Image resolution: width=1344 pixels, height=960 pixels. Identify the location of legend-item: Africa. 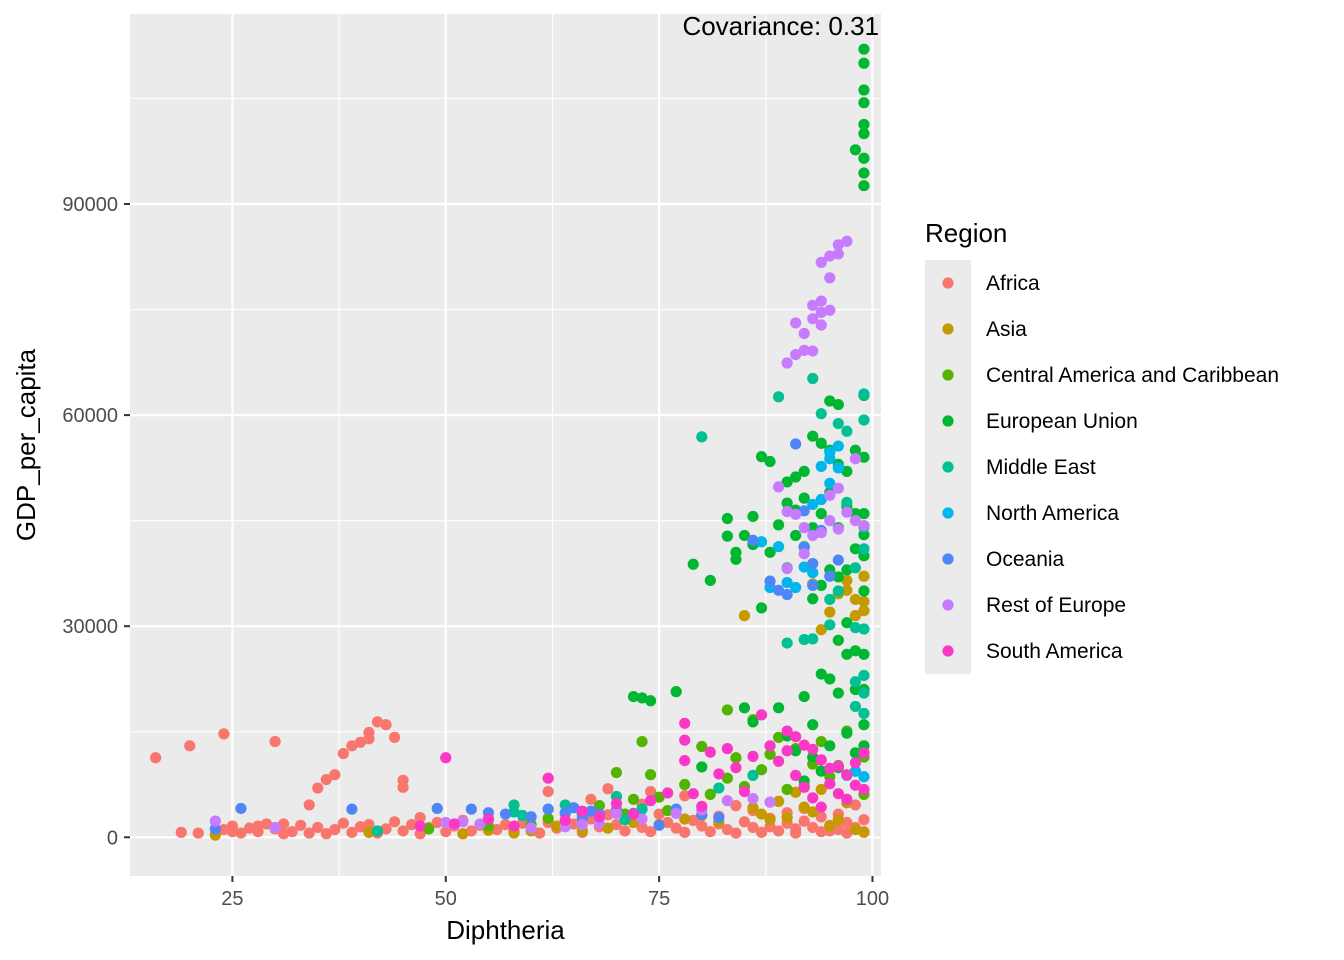
(991, 283).